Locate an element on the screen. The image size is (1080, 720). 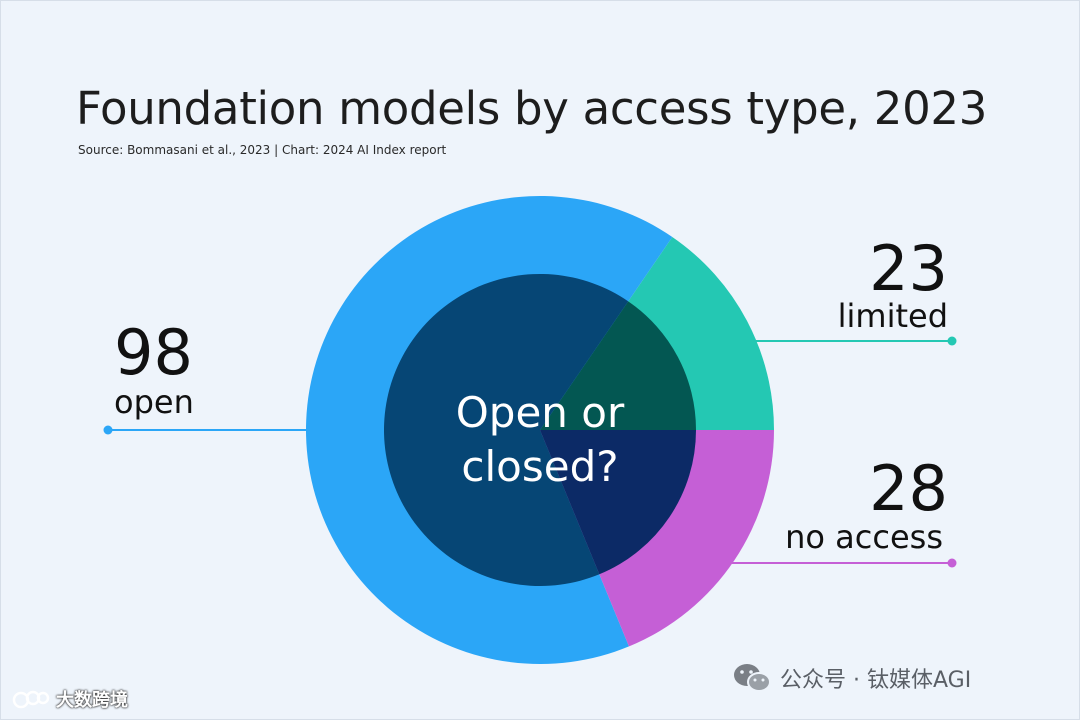
leader-dot-limited is located at coordinates (952, 341).